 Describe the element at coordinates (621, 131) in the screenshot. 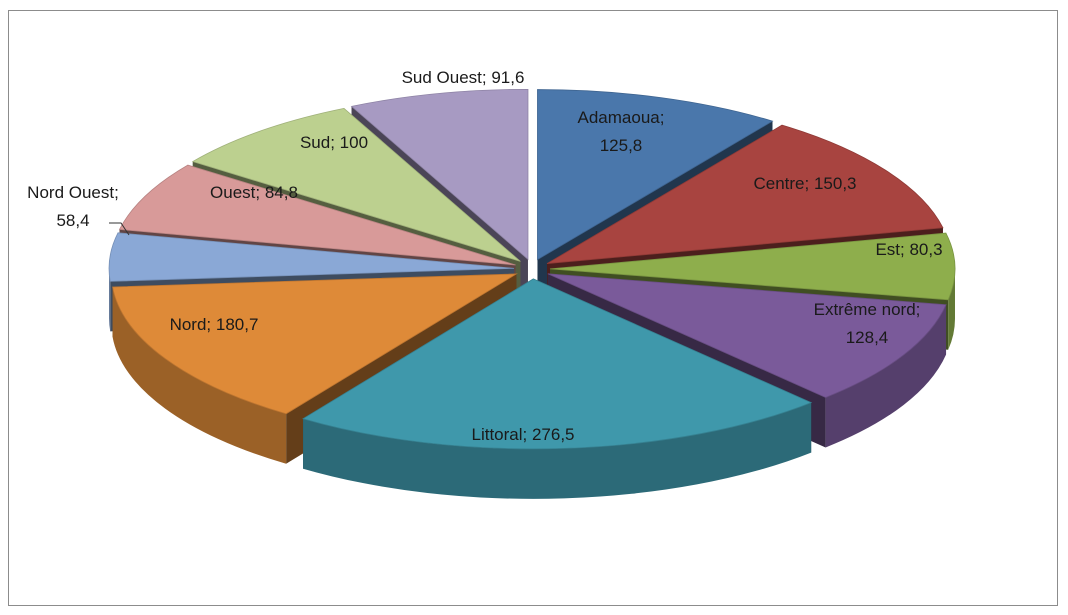

I see `label-adamaoua: Adamaoua; 125,8` at that location.